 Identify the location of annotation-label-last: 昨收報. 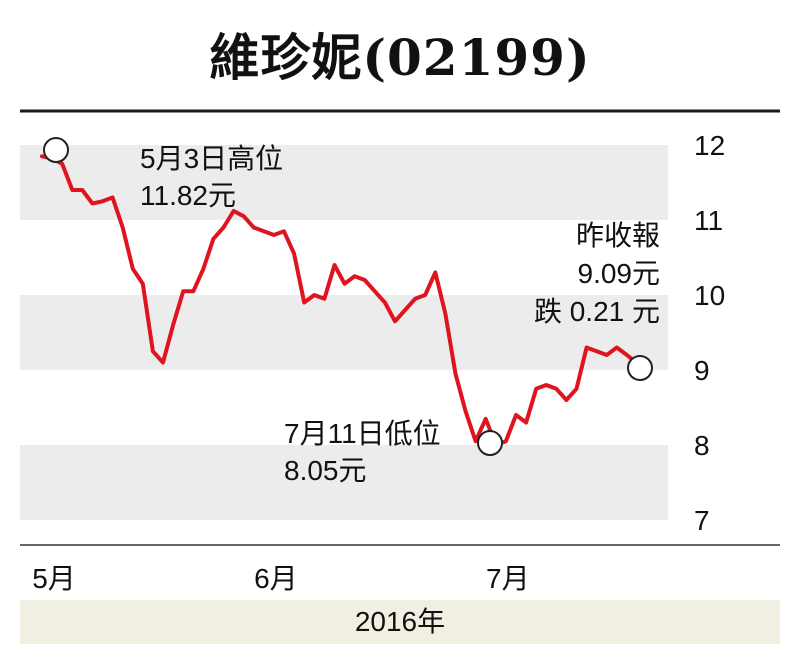
(618, 235).